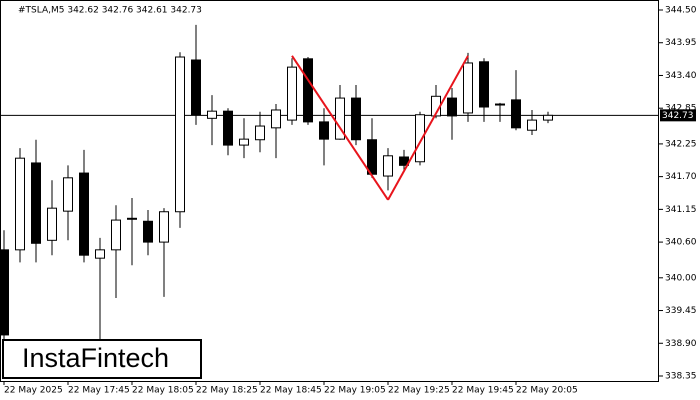 This screenshot has width=700, height=400. What do you see at coordinates (681, 76) in the screenshot?
I see `y-tick-label: 343.40` at bounding box center [681, 76].